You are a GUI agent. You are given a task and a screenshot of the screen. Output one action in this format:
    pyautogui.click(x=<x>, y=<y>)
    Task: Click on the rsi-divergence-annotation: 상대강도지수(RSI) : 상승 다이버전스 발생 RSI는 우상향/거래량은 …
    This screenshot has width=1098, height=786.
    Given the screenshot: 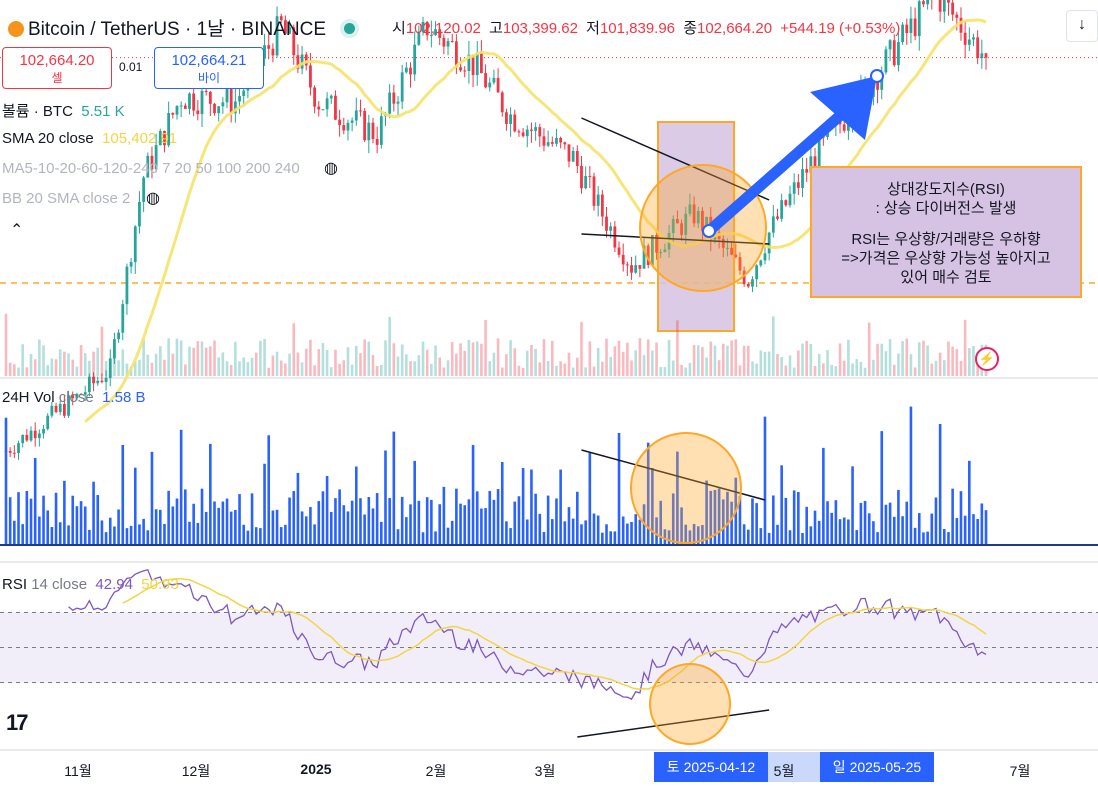 What is the action you would take?
    pyautogui.click(x=946, y=232)
    